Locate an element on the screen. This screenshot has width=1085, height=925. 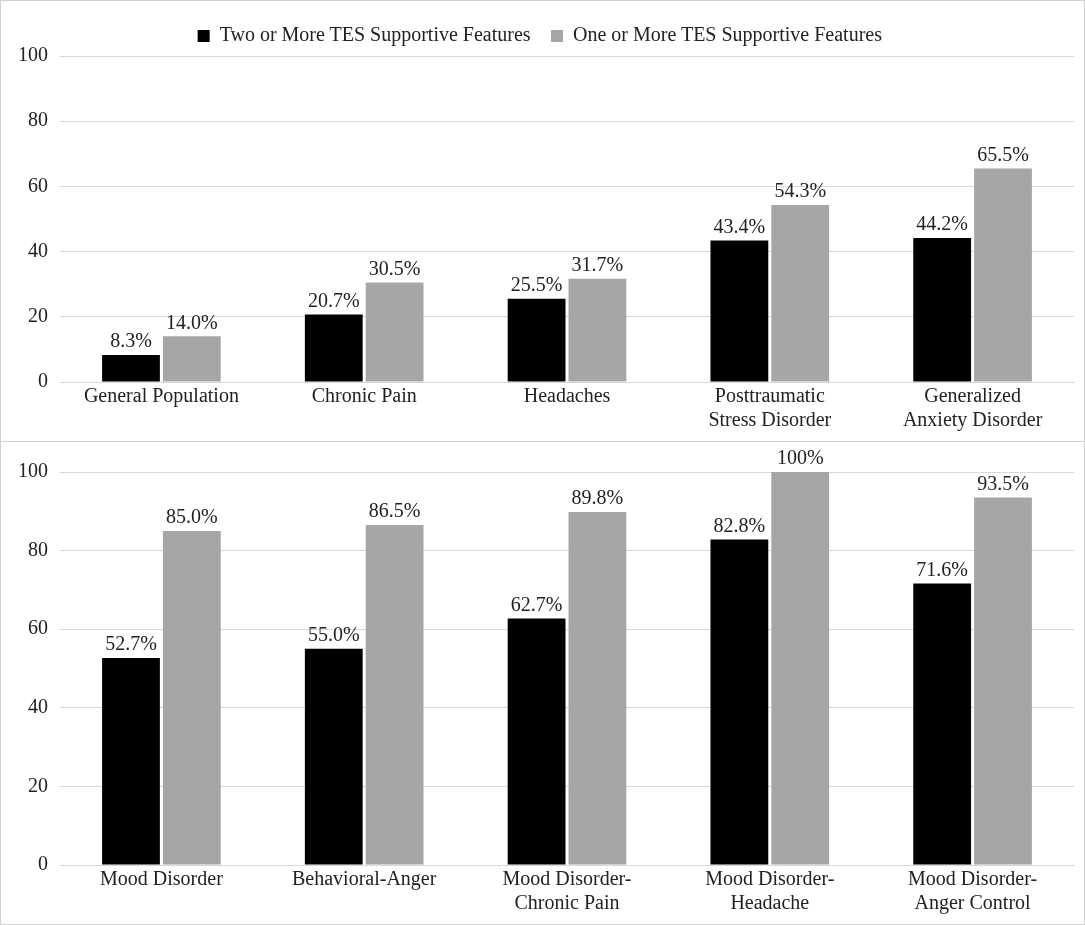
x-tick-label: General Population is located at coordinates (161, 396).